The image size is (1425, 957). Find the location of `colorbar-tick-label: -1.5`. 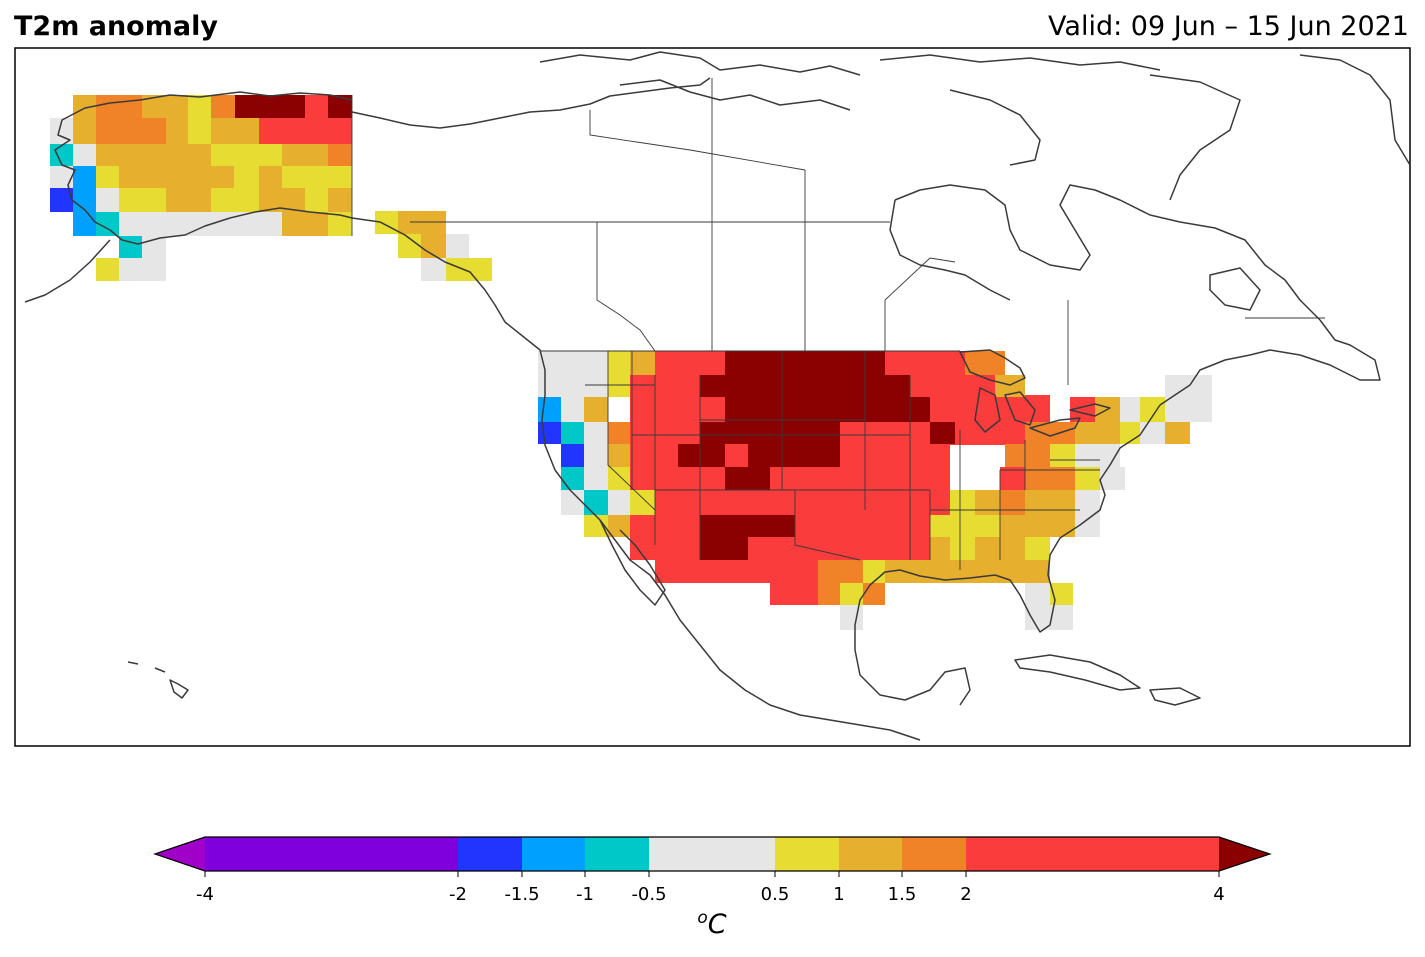

colorbar-tick-label: -1.5 is located at coordinates (522, 894).